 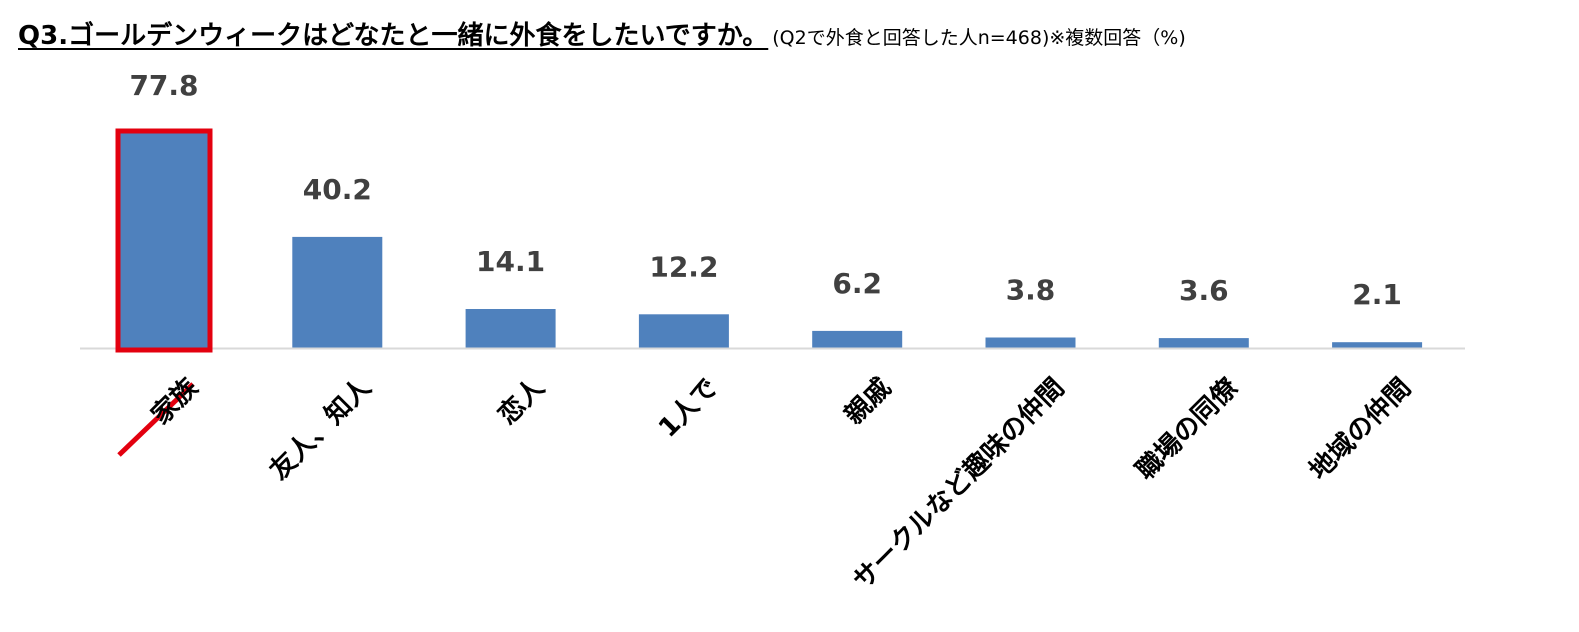 I want to click on value-label-4: 12.2, so click(x=683, y=266).